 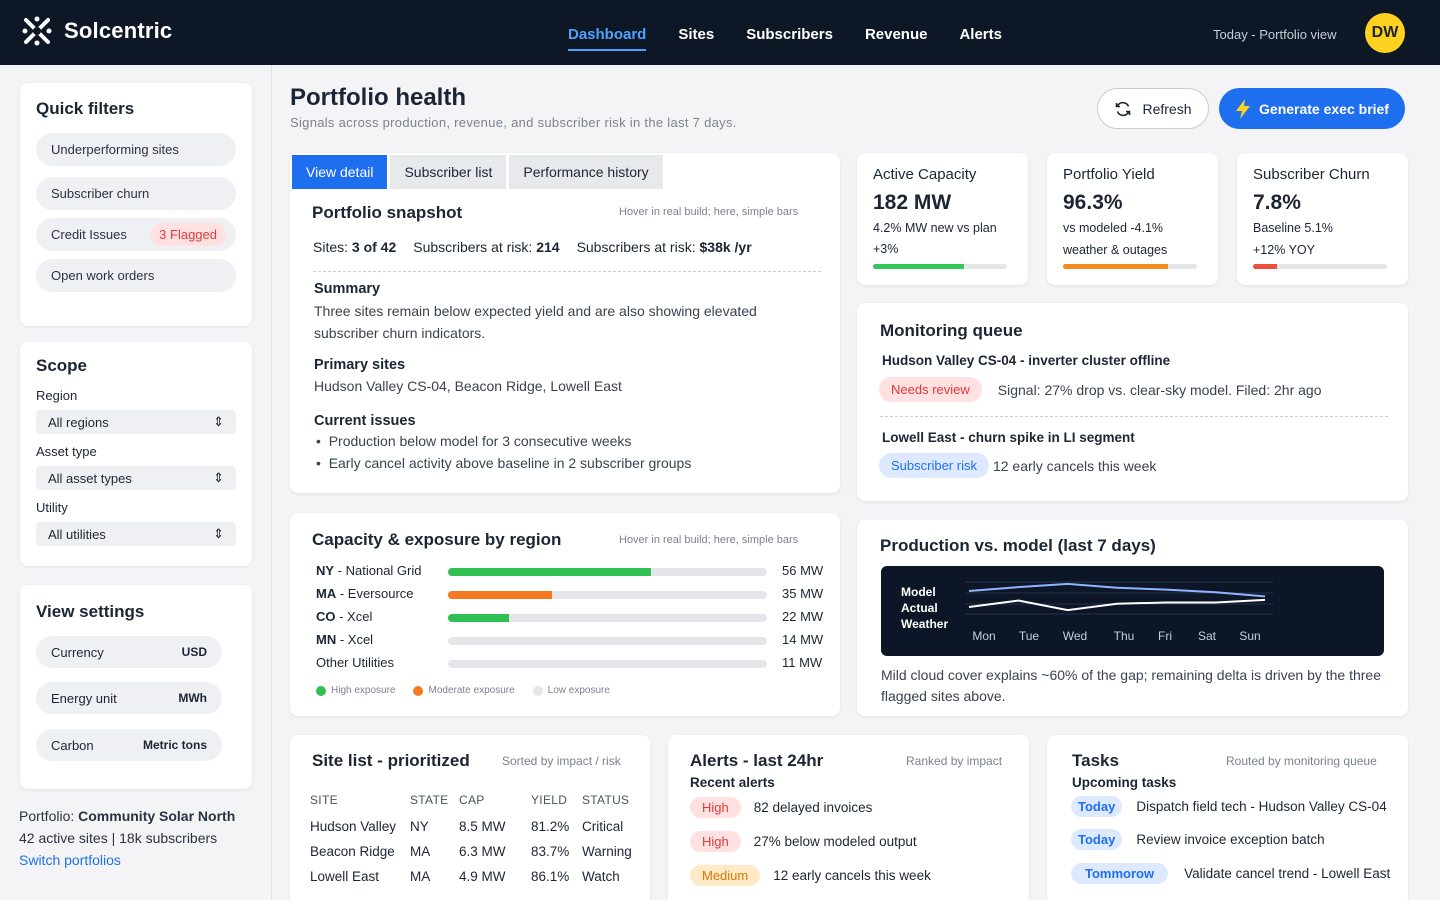 I want to click on legend-weather: Weather, so click(x=925, y=624).